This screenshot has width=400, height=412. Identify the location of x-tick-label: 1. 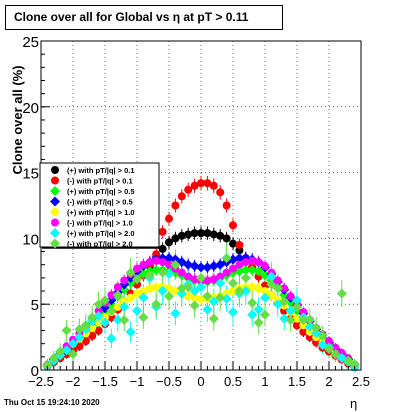
(264, 381).